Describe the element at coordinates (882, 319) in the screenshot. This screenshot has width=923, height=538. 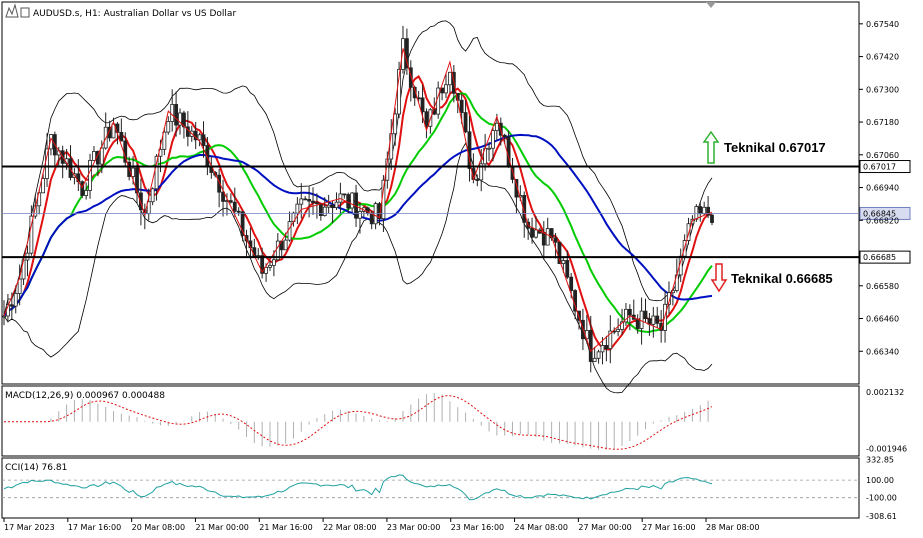
I see `price-tick-label: 0.66460` at that location.